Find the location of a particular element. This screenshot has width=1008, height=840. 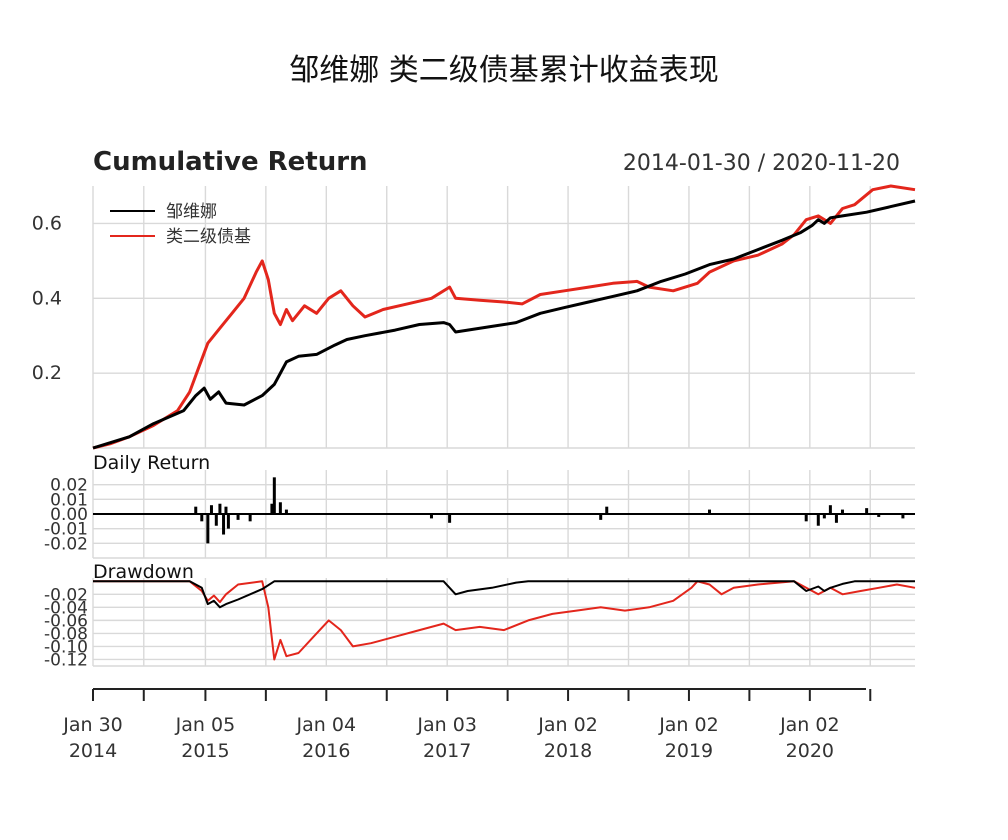

cumulative-return-title: Cumulative Return is located at coordinates (230, 162).